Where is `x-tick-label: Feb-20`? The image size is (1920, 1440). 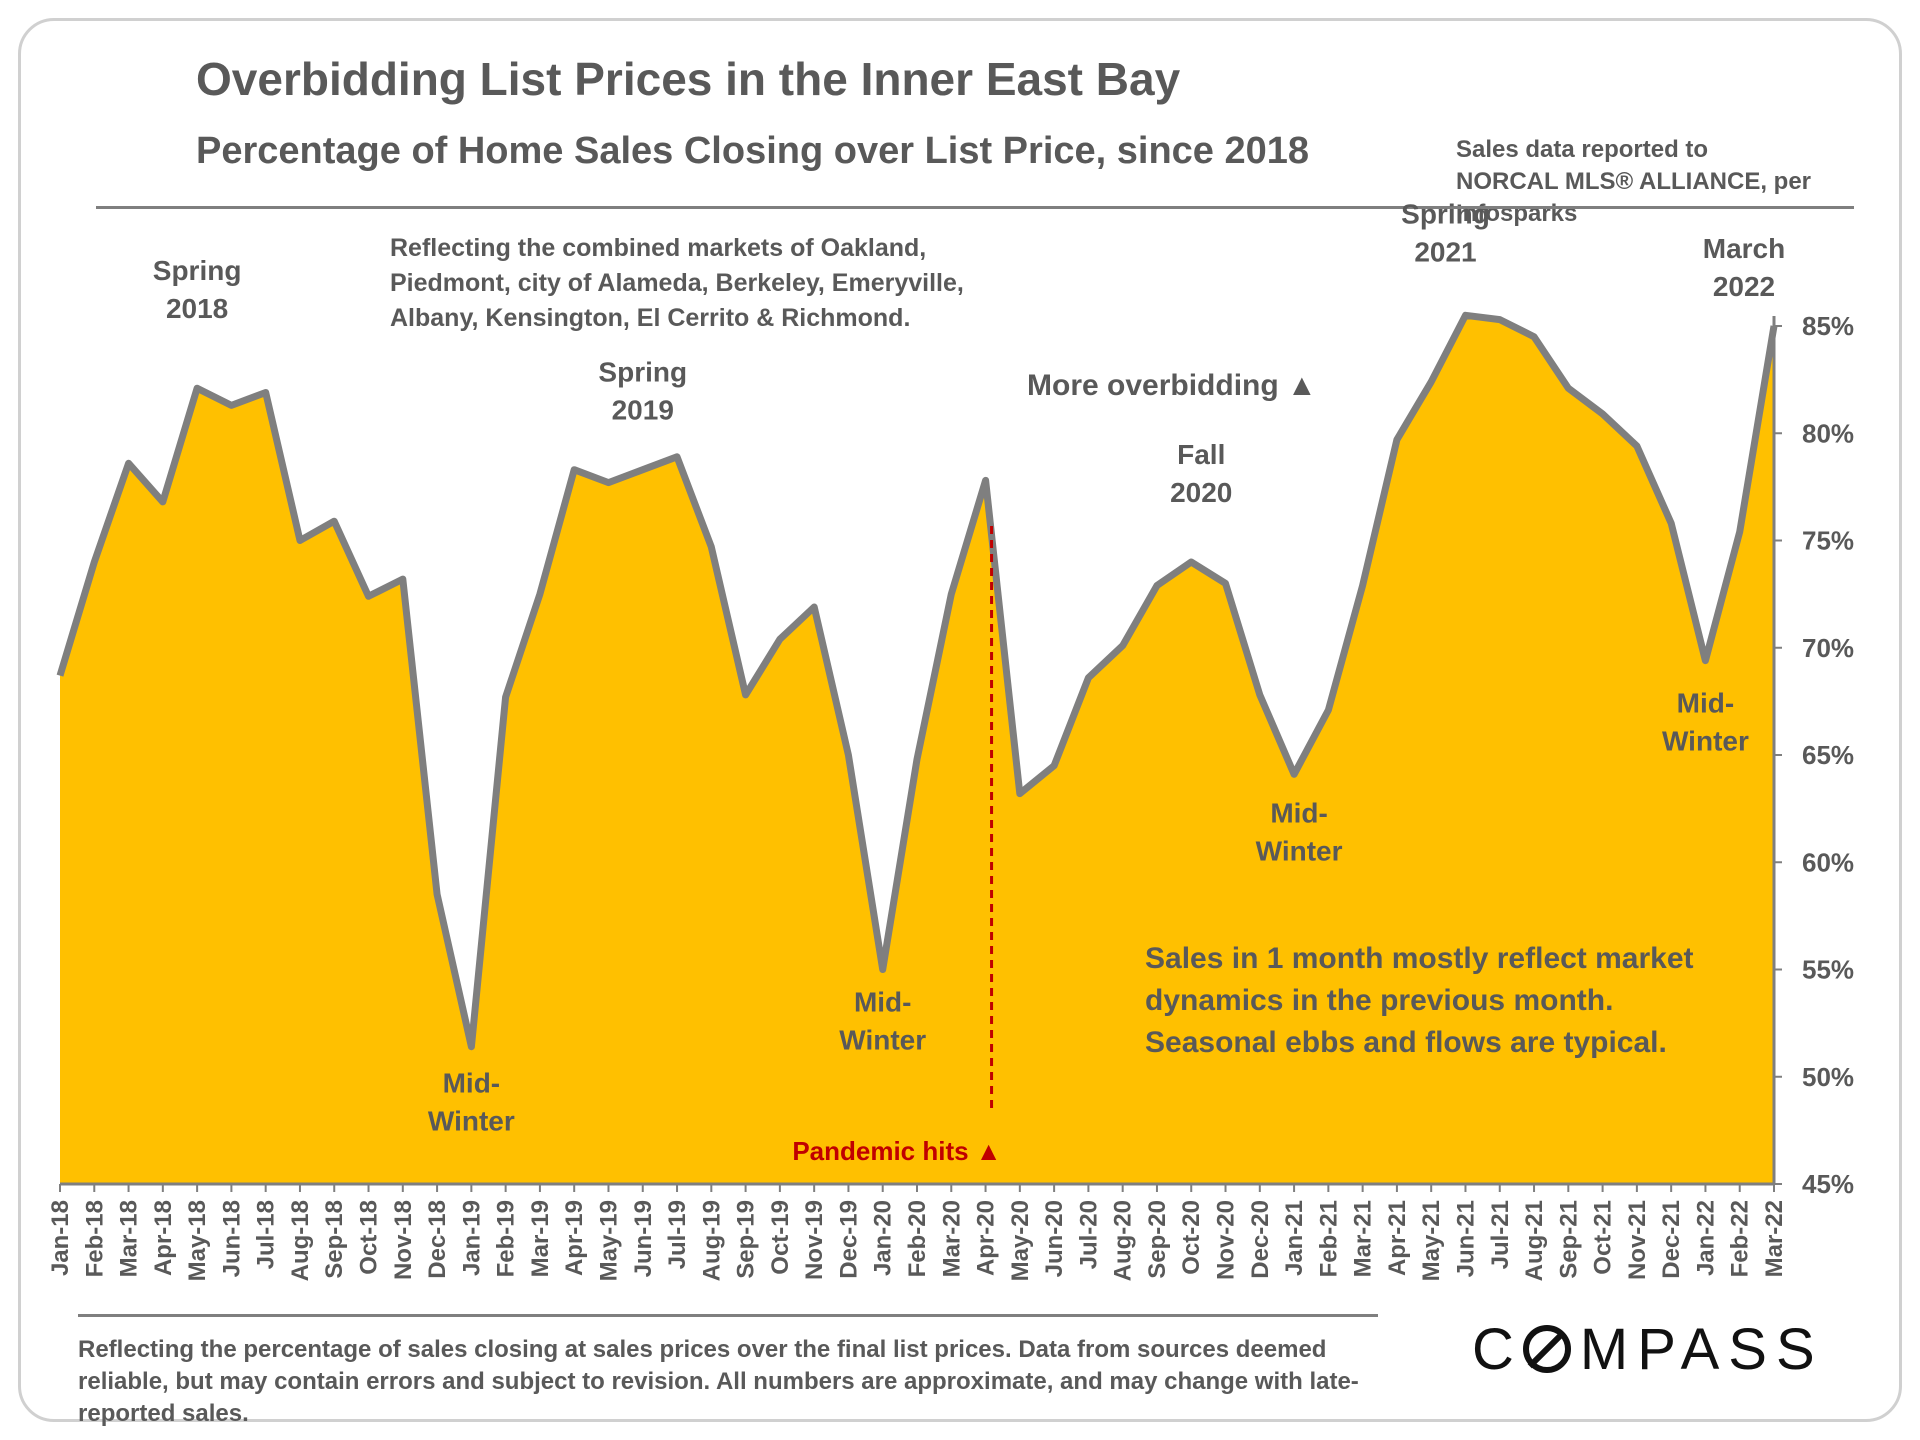
x-tick-label: Feb-20 is located at coordinates (917, 1238).